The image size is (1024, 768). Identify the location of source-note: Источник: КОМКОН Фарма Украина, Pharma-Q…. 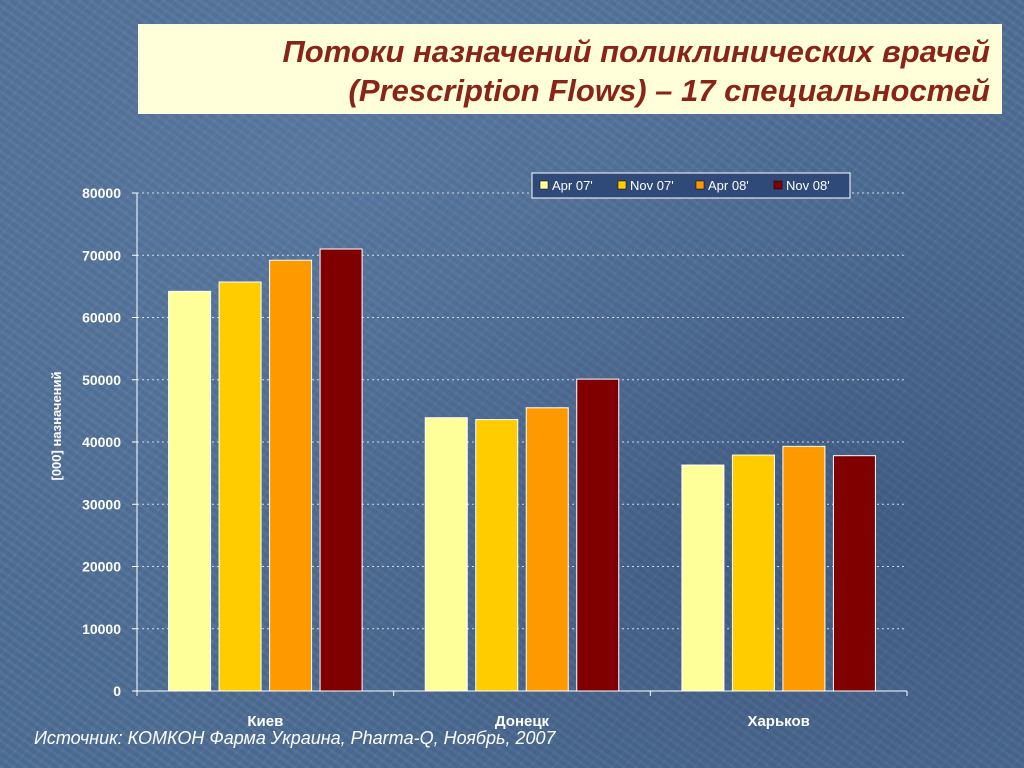
(295, 738).